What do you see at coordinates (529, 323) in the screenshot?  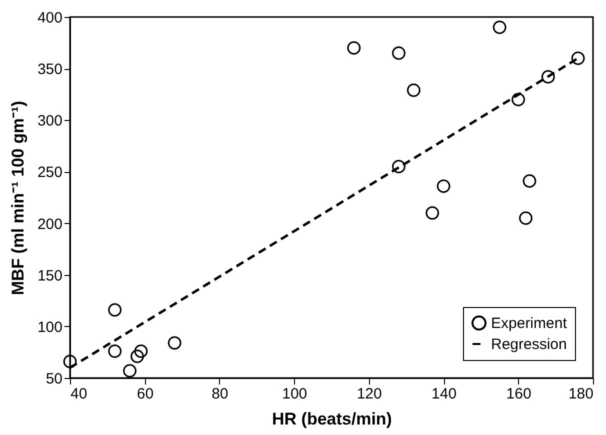 I see `legend-label: Experiment` at bounding box center [529, 323].